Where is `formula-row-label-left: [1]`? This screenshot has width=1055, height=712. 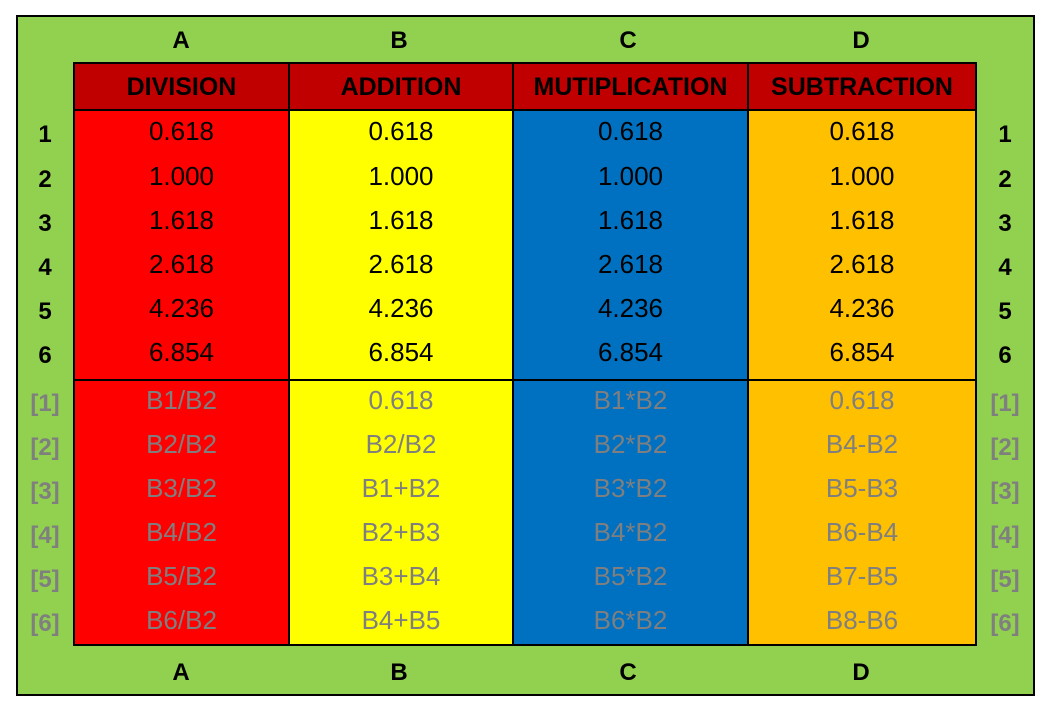 formula-row-label-left: [1] is located at coordinates (45, 403).